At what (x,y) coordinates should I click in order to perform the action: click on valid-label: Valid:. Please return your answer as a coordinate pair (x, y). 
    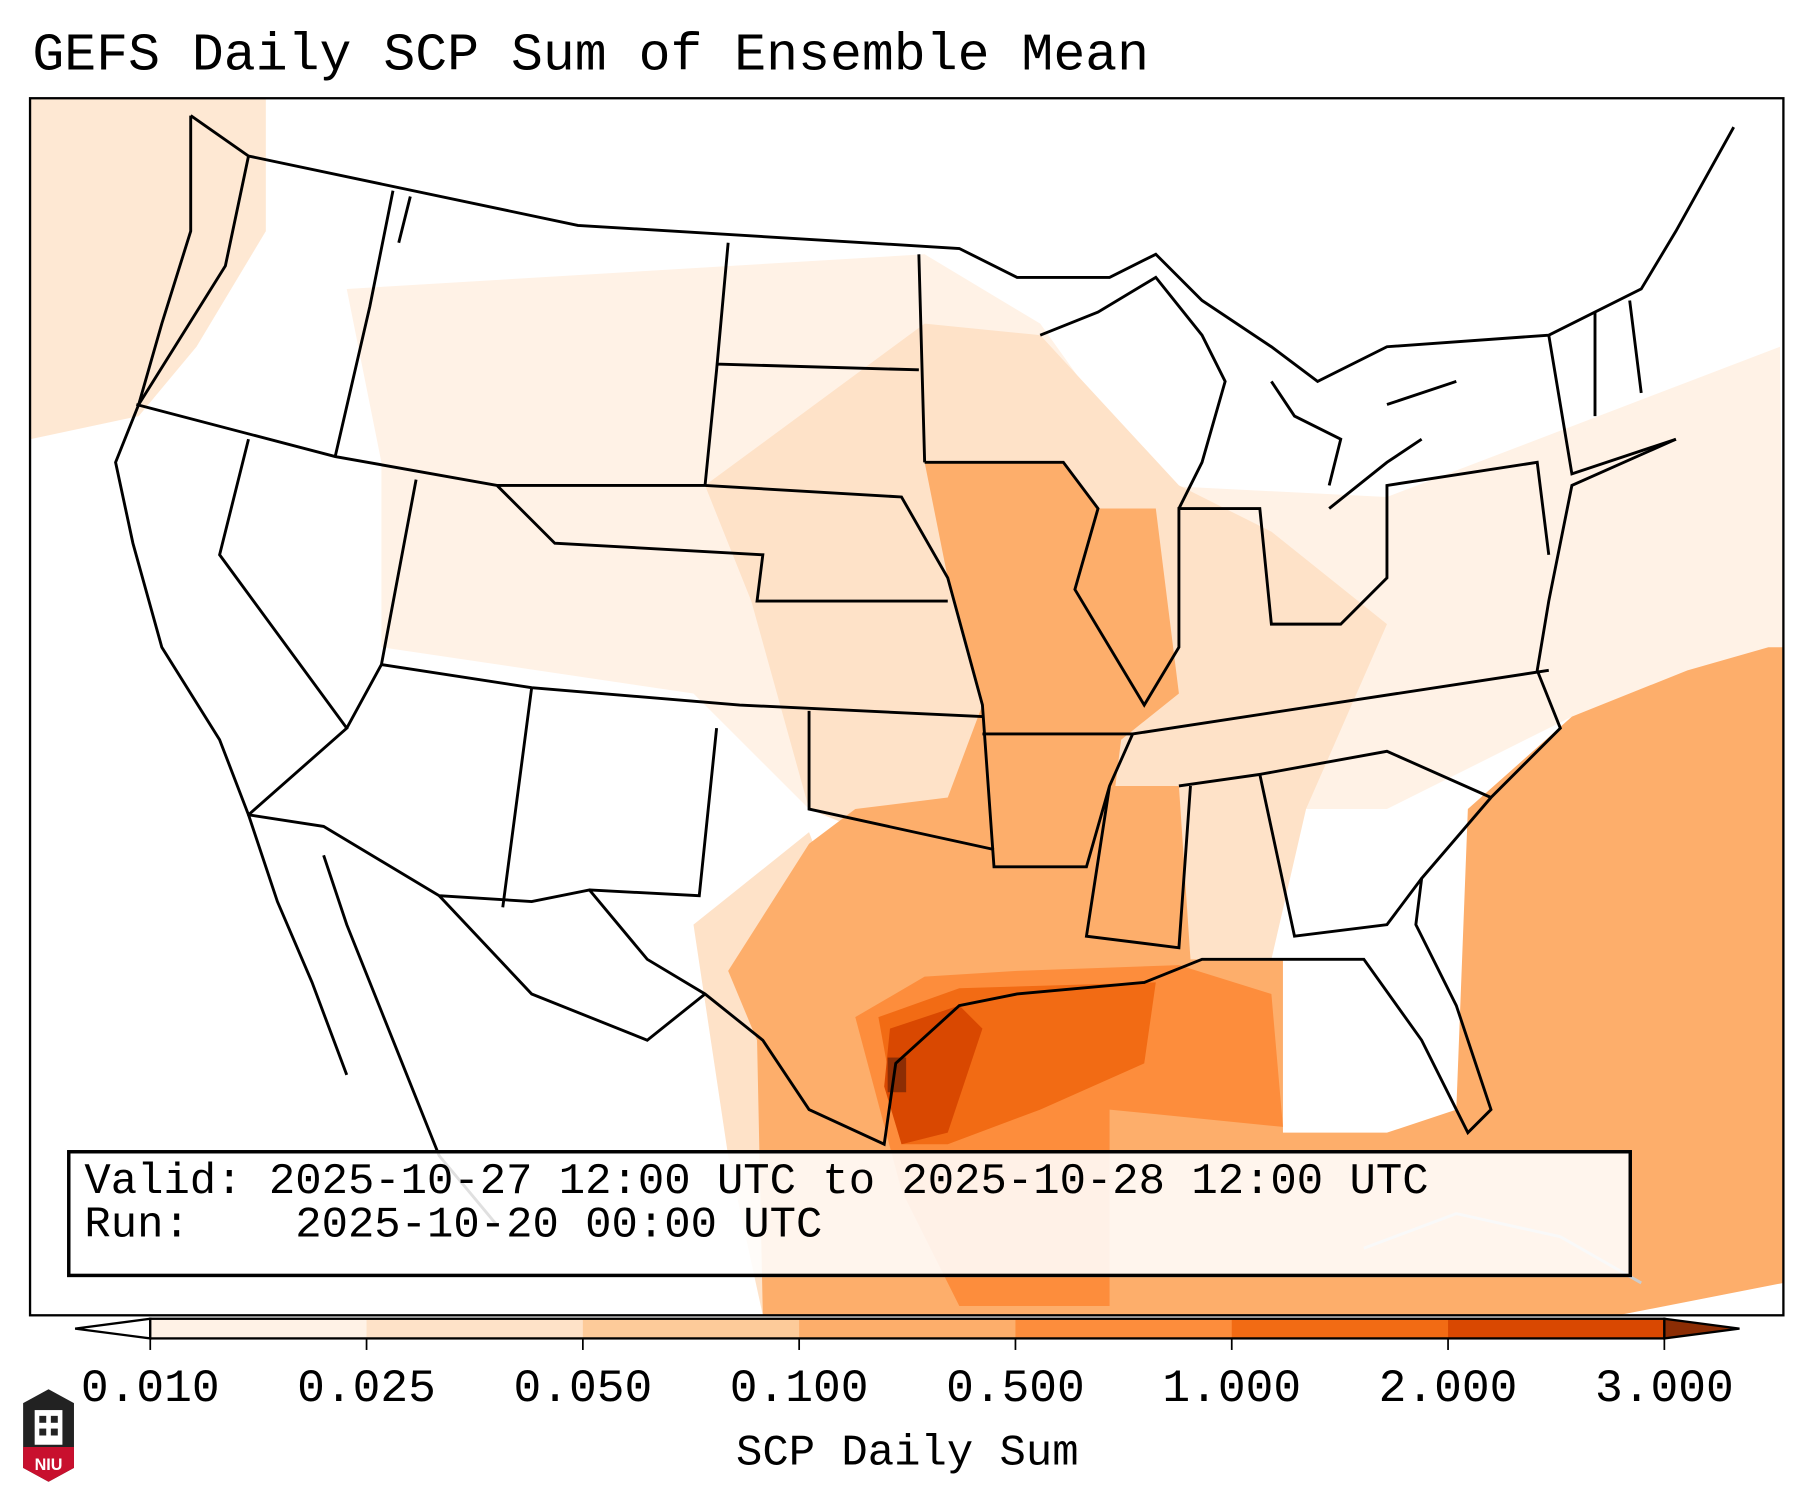
    Looking at the image, I should click on (163, 1181).